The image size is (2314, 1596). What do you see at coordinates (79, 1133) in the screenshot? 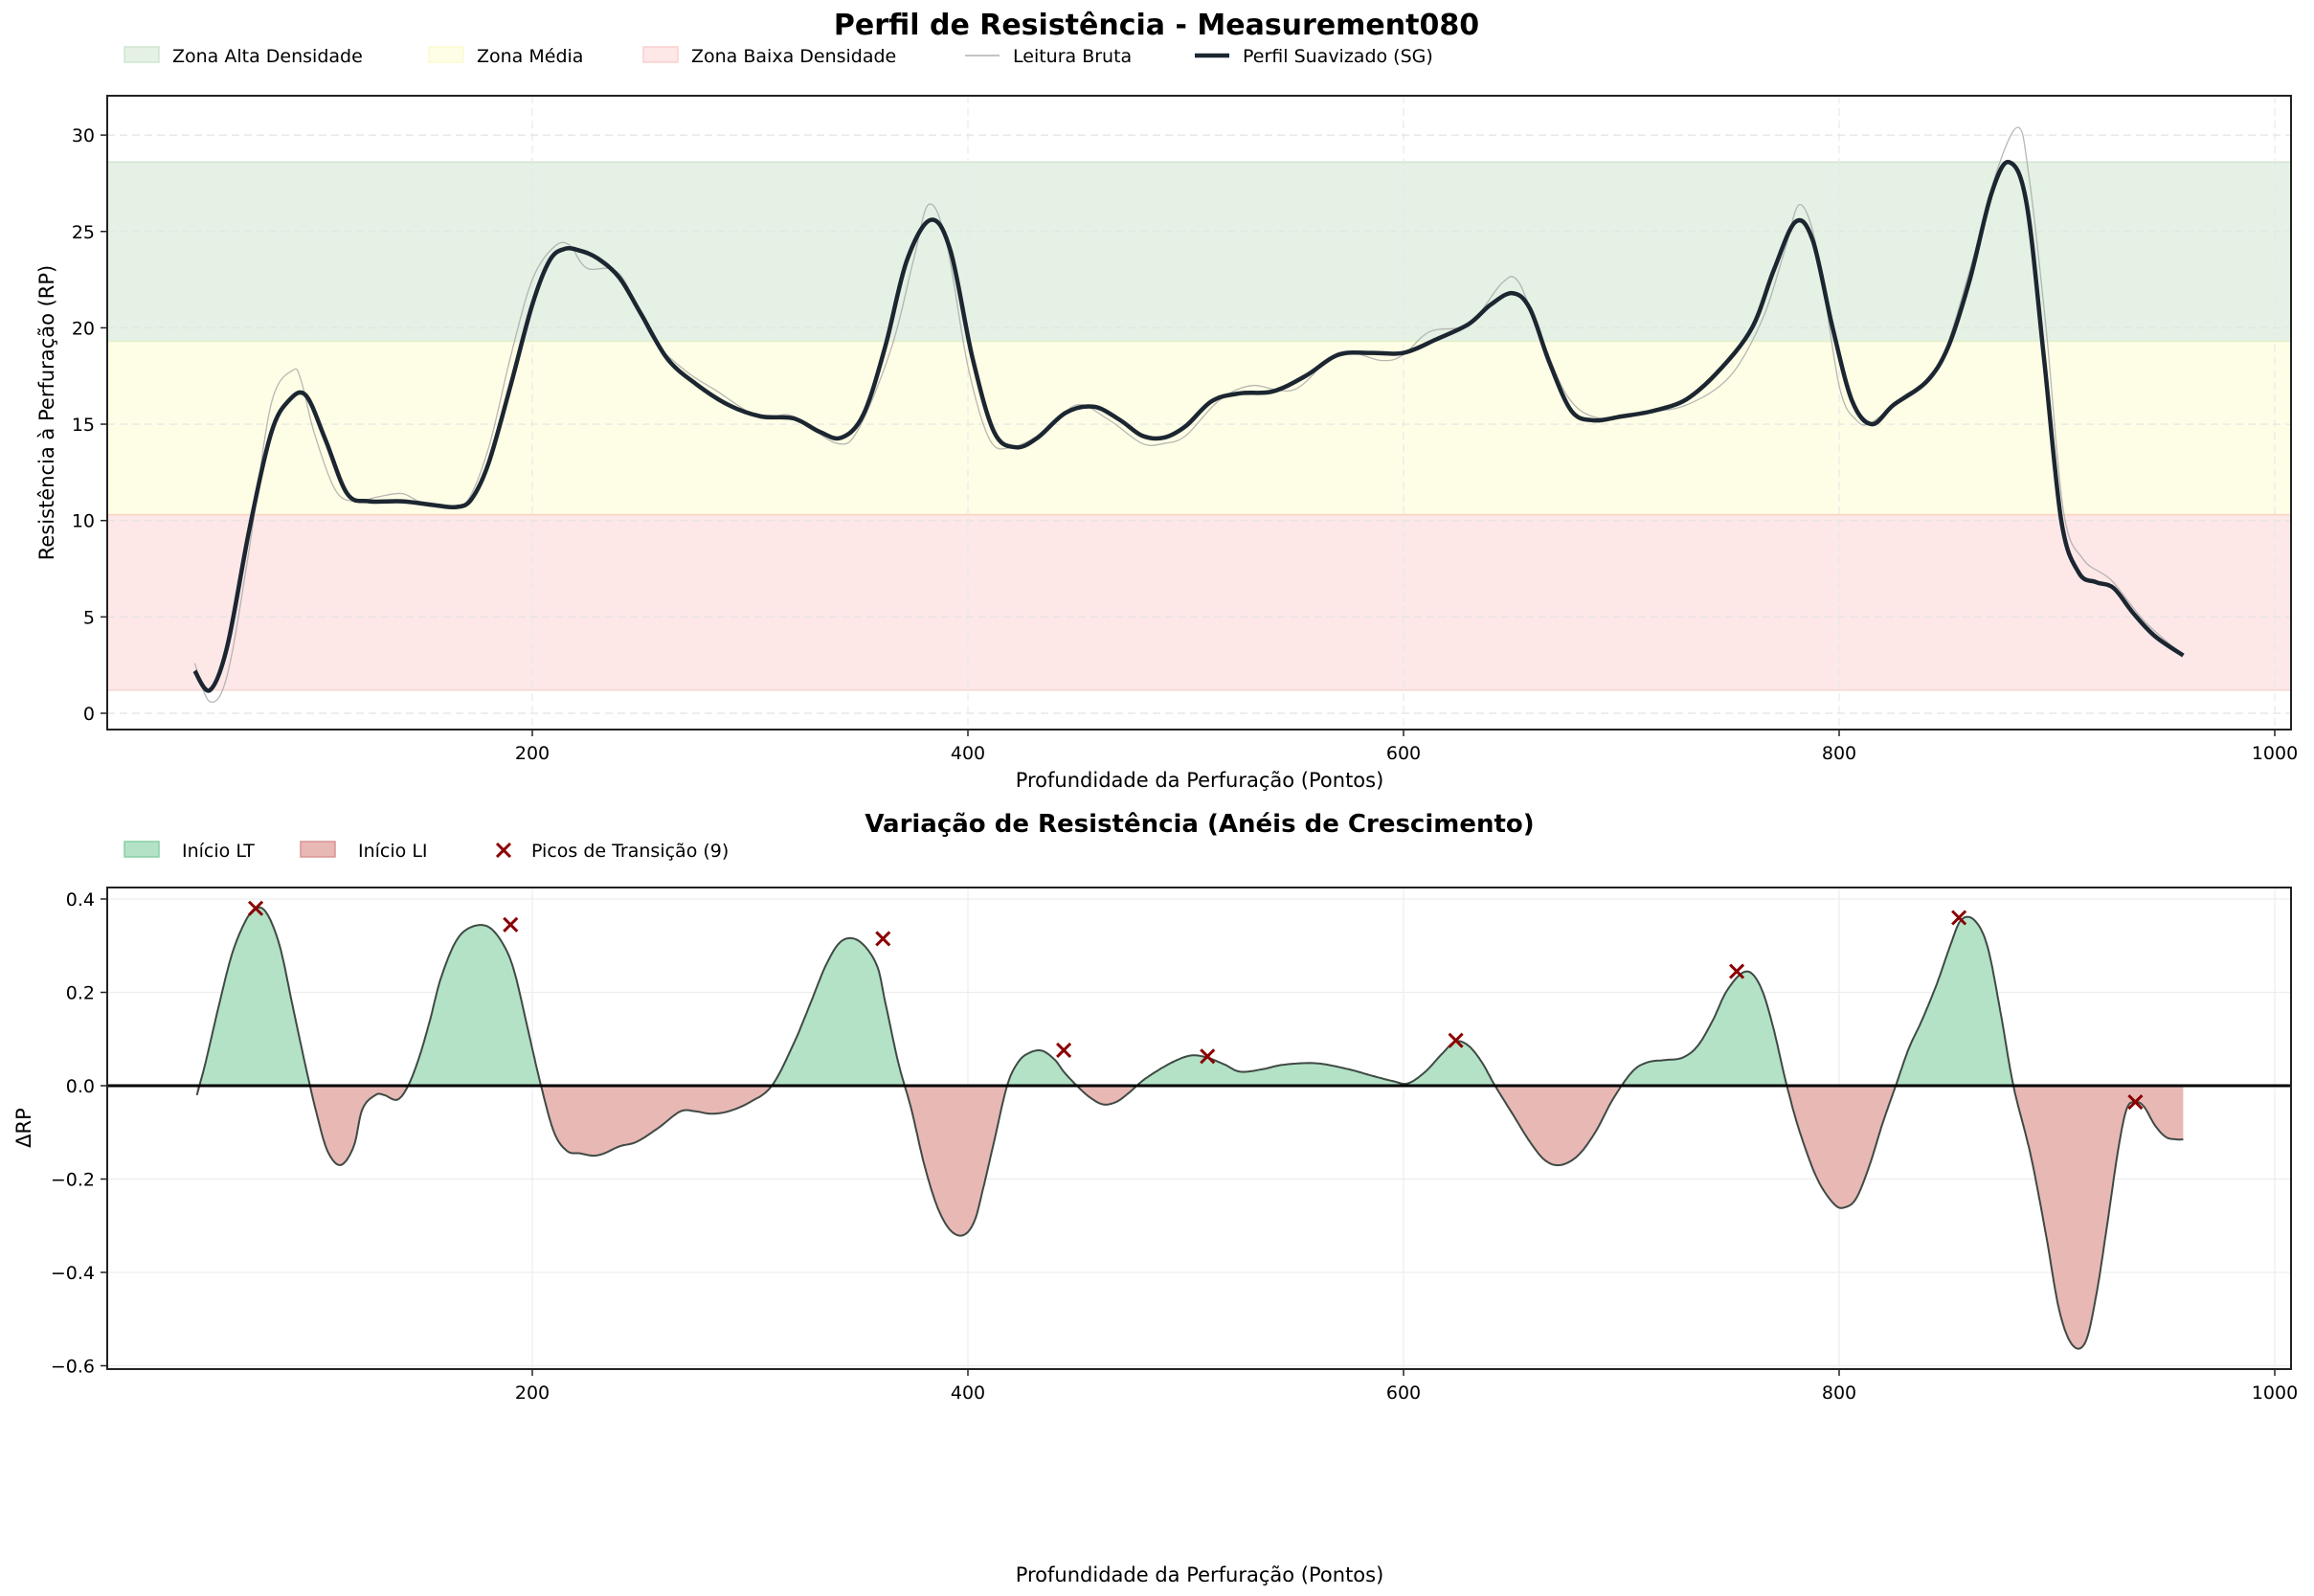
I see `bottom-y-ticks: −0.6 −0.4 −0.2 0.0 0.2 0.4` at bounding box center [79, 1133].